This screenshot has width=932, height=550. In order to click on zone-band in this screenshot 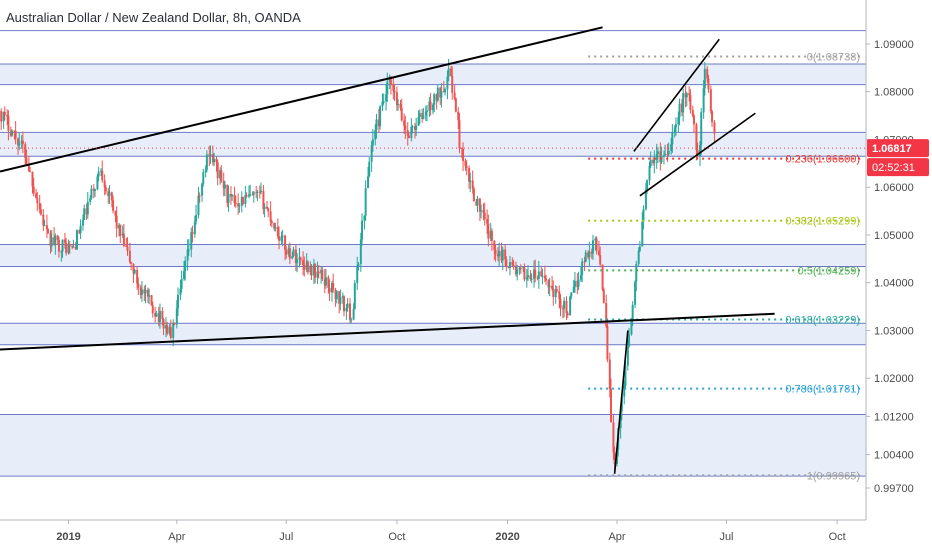, I will do `click(433, 255)`.